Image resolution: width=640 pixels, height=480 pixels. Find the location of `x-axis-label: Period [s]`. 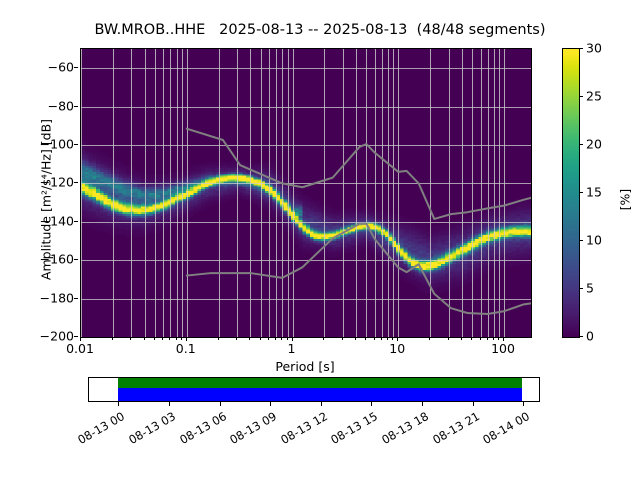

x-axis-label: Period [s] is located at coordinates (305, 366).